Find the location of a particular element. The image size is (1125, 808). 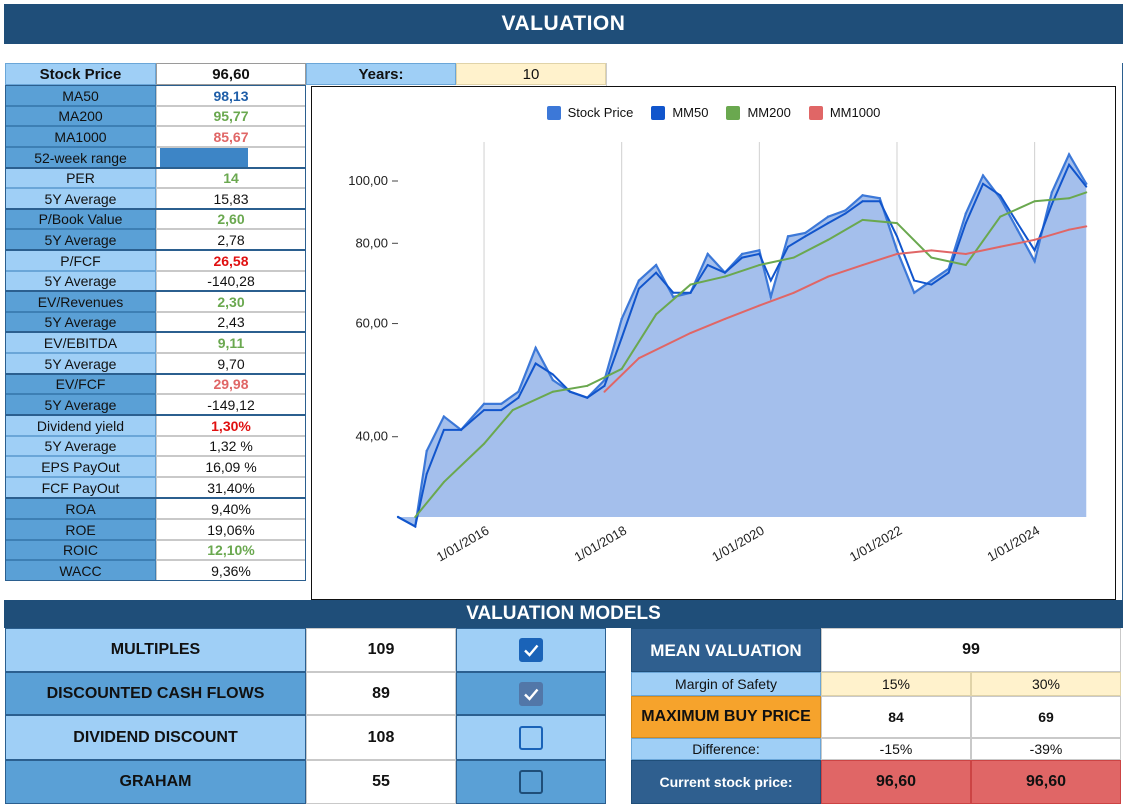

model-ddm-checkbox is located at coordinates (531, 737).